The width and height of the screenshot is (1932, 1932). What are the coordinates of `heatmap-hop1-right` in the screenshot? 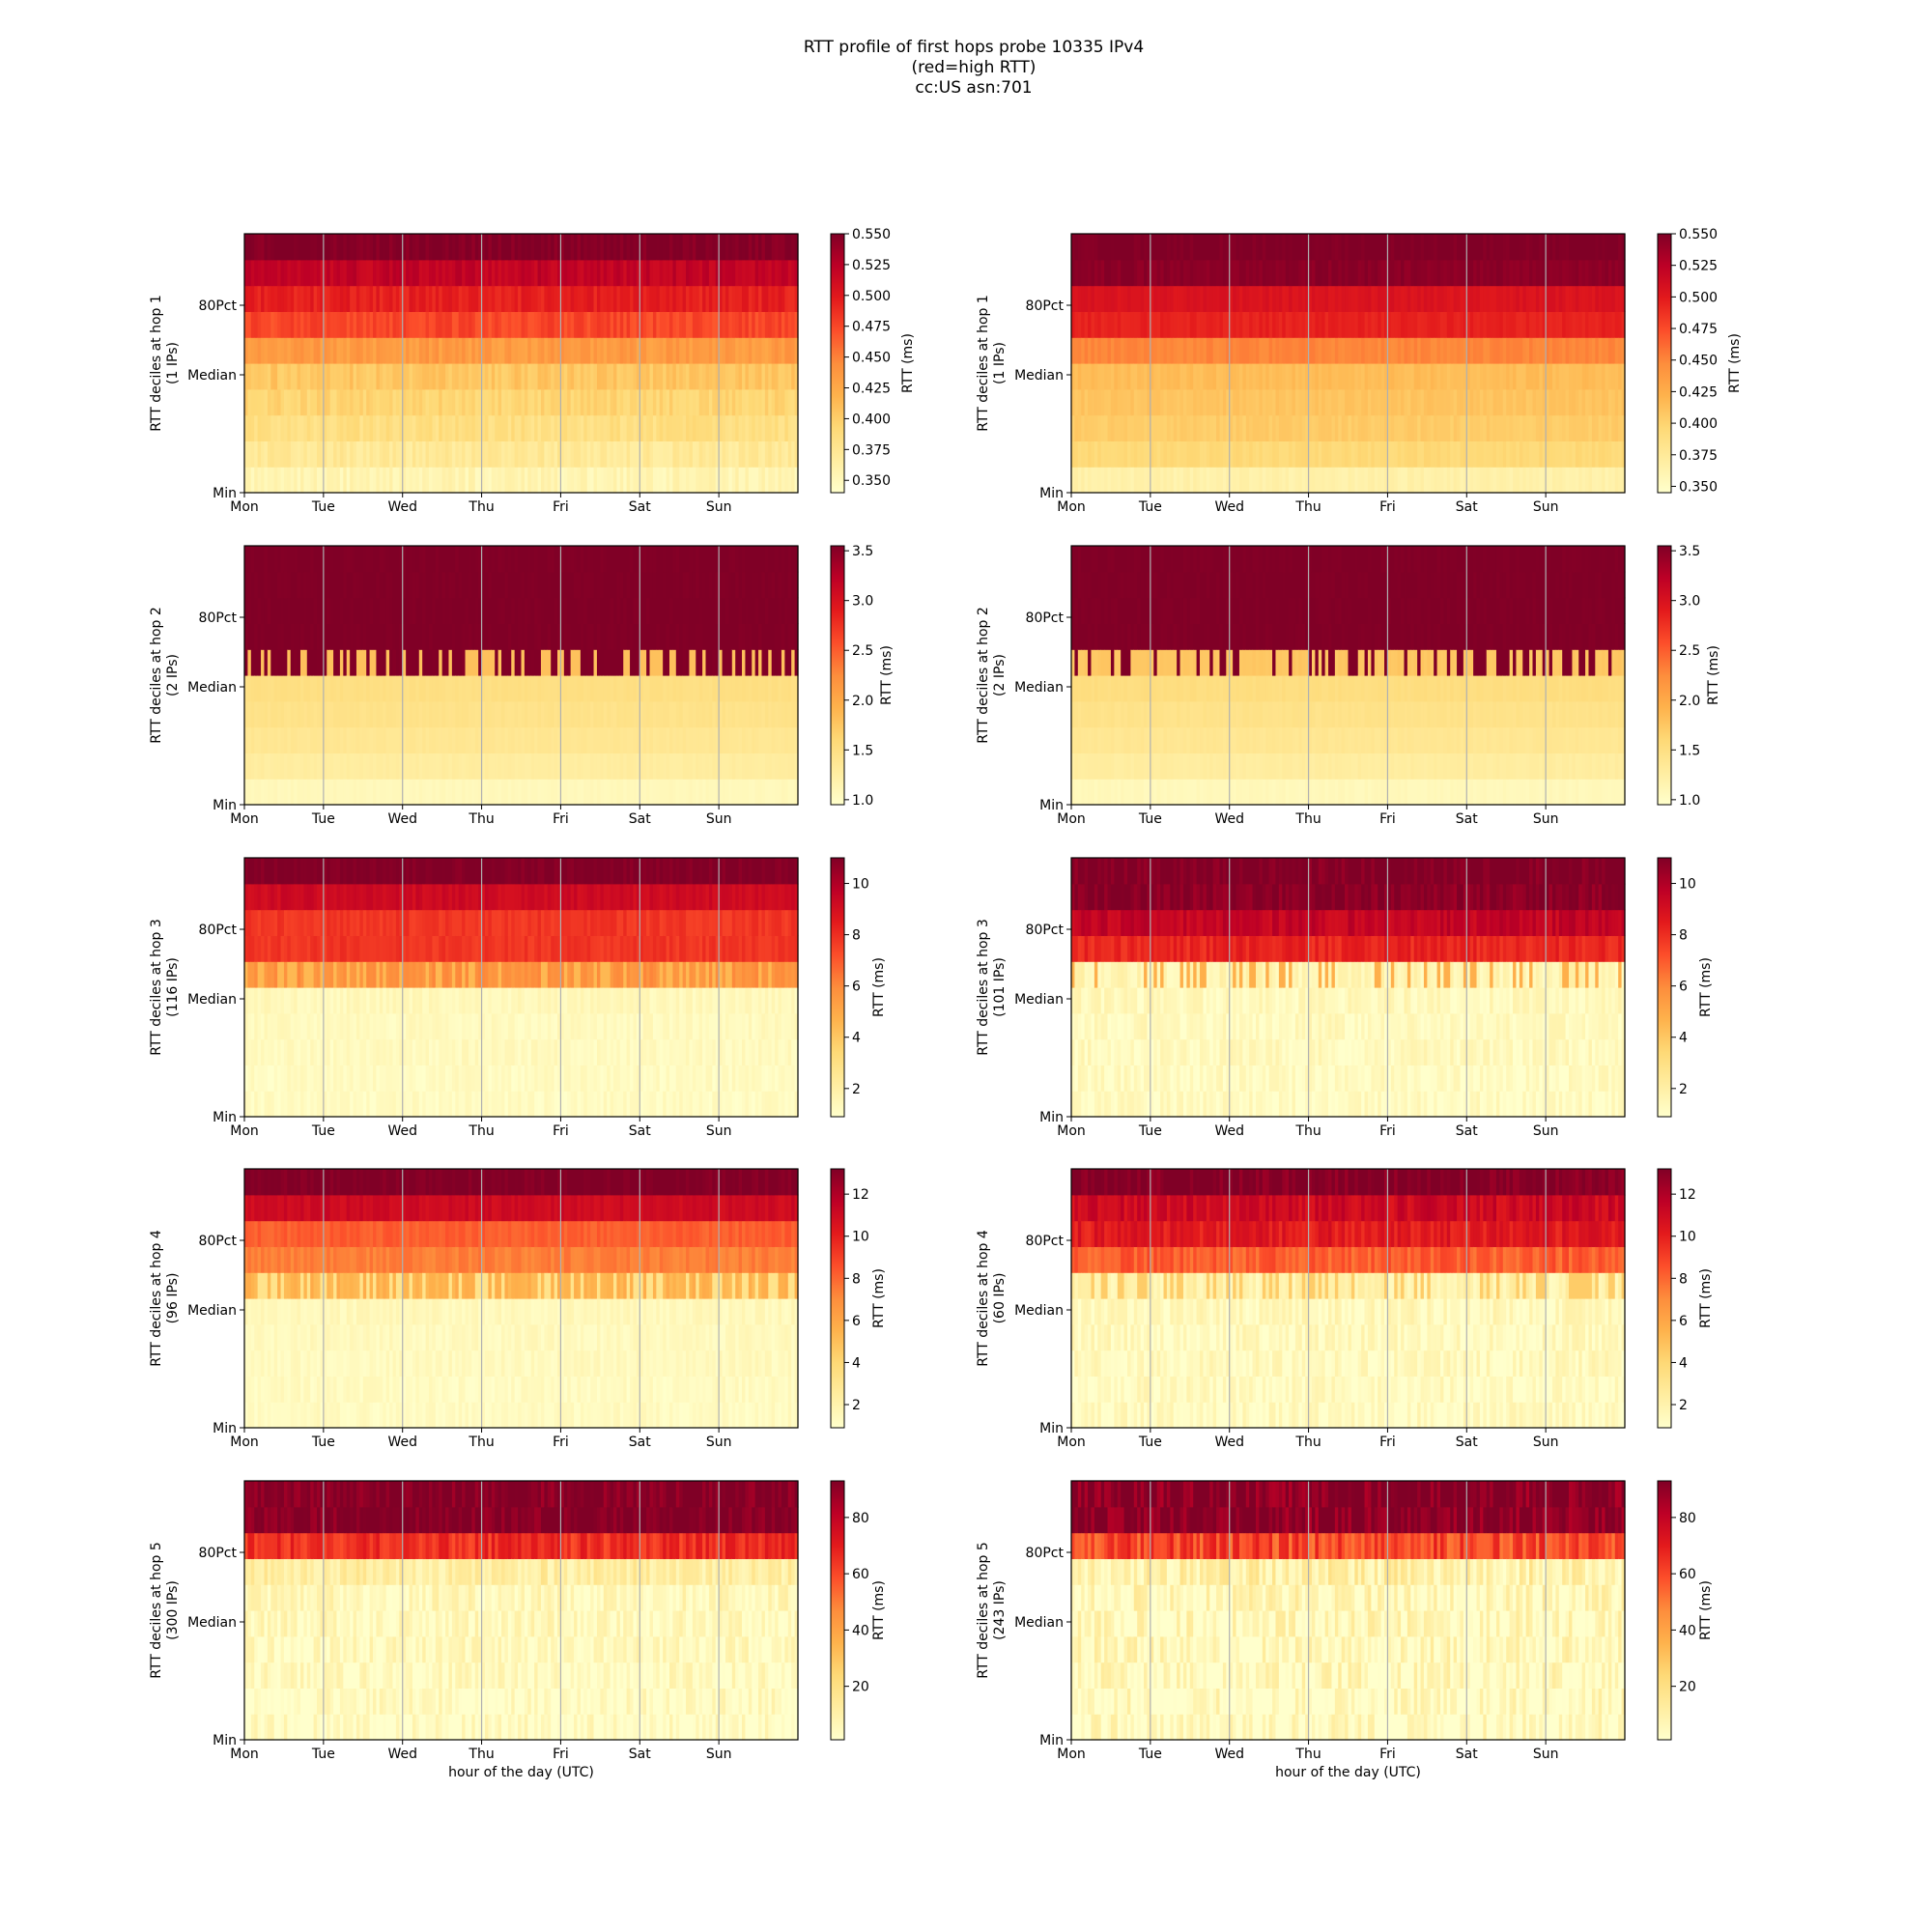 It's located at (1348, 364).